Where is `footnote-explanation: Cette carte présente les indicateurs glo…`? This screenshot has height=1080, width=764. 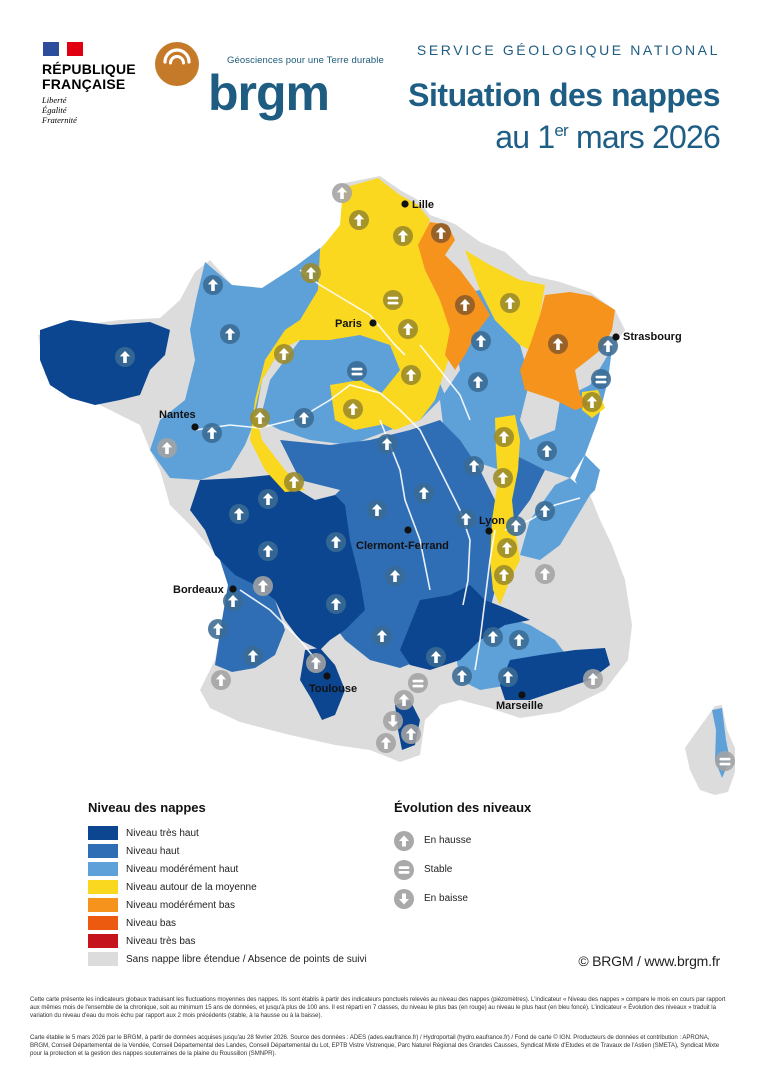
footnote-explanation: Cette carte présente les indicateurs glo… is located at coordinates (378, 1008).